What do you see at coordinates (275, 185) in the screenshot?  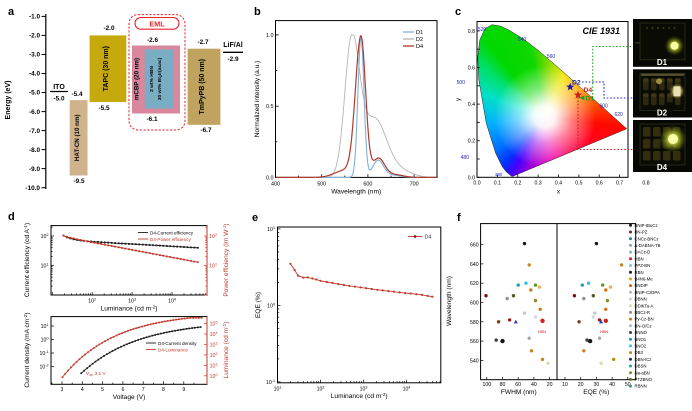 I see `svg-text: 400` at bounding box center [275, 185].